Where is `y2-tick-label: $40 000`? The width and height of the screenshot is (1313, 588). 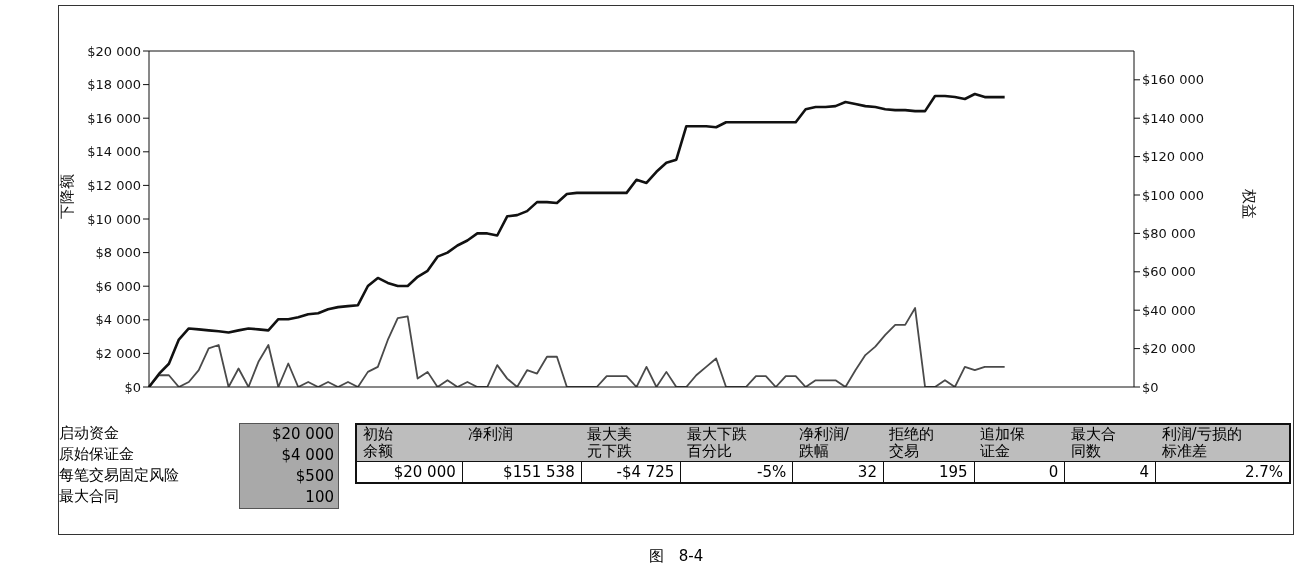 y2-tick-label: $40 000 is located at coordinates (1169, 310).